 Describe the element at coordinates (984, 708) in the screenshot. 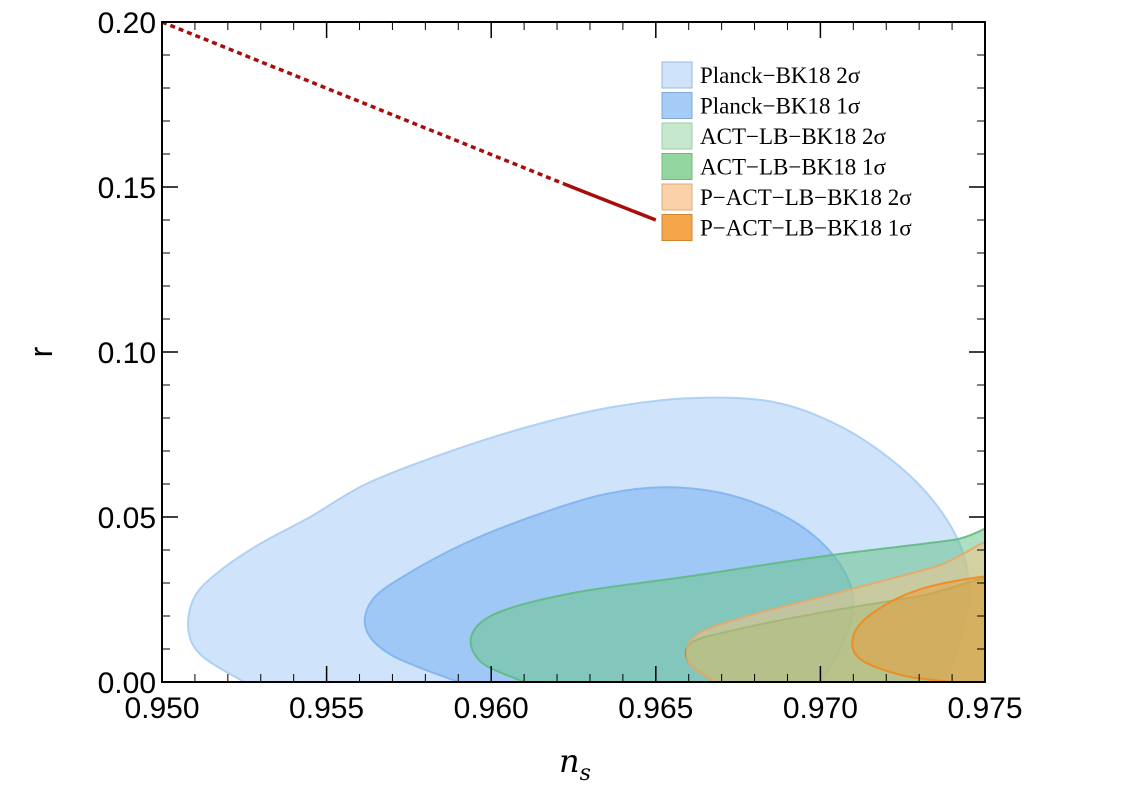

I see `x-tick-label: 0.975` at that location.